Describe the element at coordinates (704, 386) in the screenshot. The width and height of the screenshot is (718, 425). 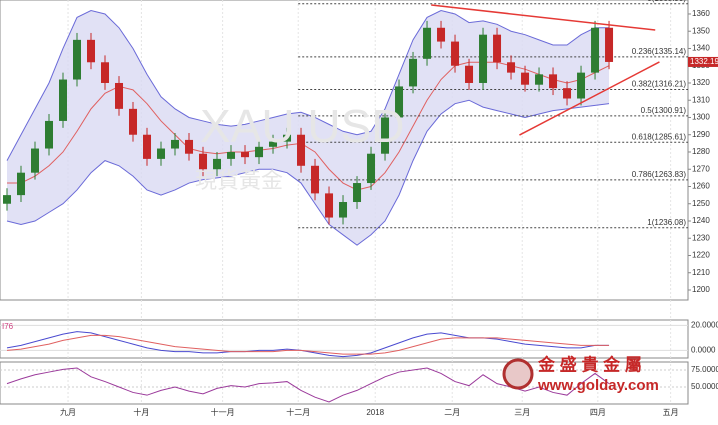
I see `y-tick-label: 50.0000` at that location.